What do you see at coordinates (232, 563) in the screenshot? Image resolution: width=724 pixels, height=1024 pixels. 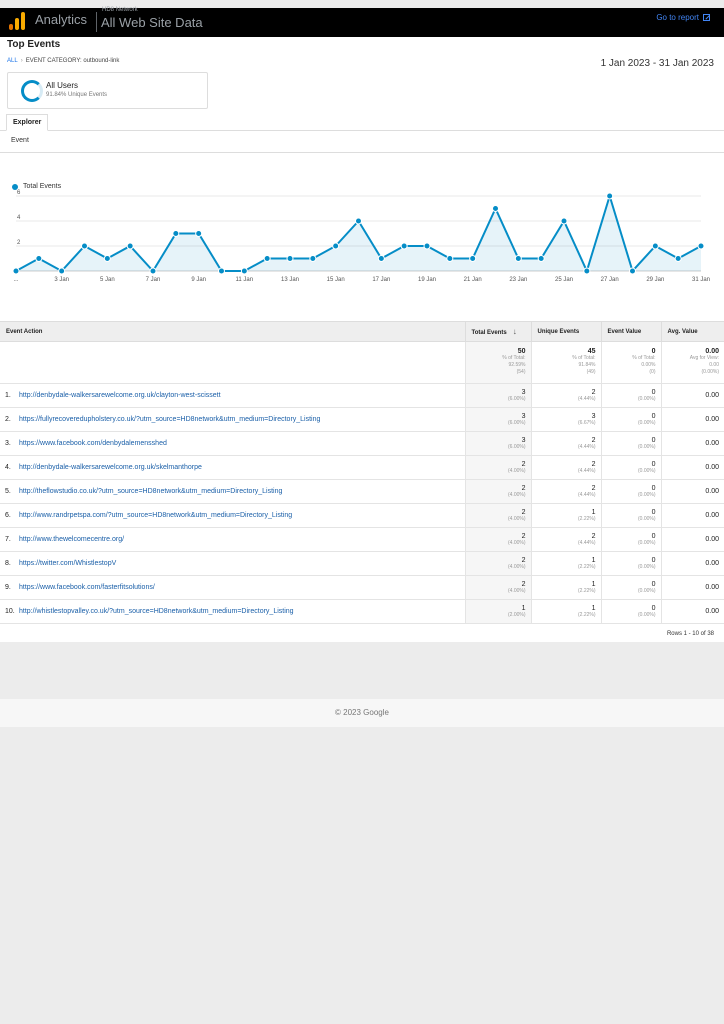 I see `event-action-cell: 8. https://twitter.com/WhistlestopV` at bounding box center [232, 563].